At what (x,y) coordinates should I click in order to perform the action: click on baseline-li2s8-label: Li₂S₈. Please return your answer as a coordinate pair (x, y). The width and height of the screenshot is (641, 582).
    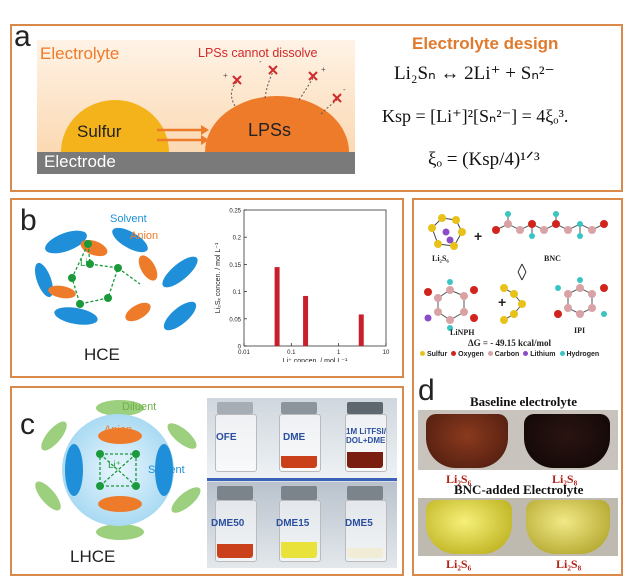
    Looking at the image, I should click on (565, 479).